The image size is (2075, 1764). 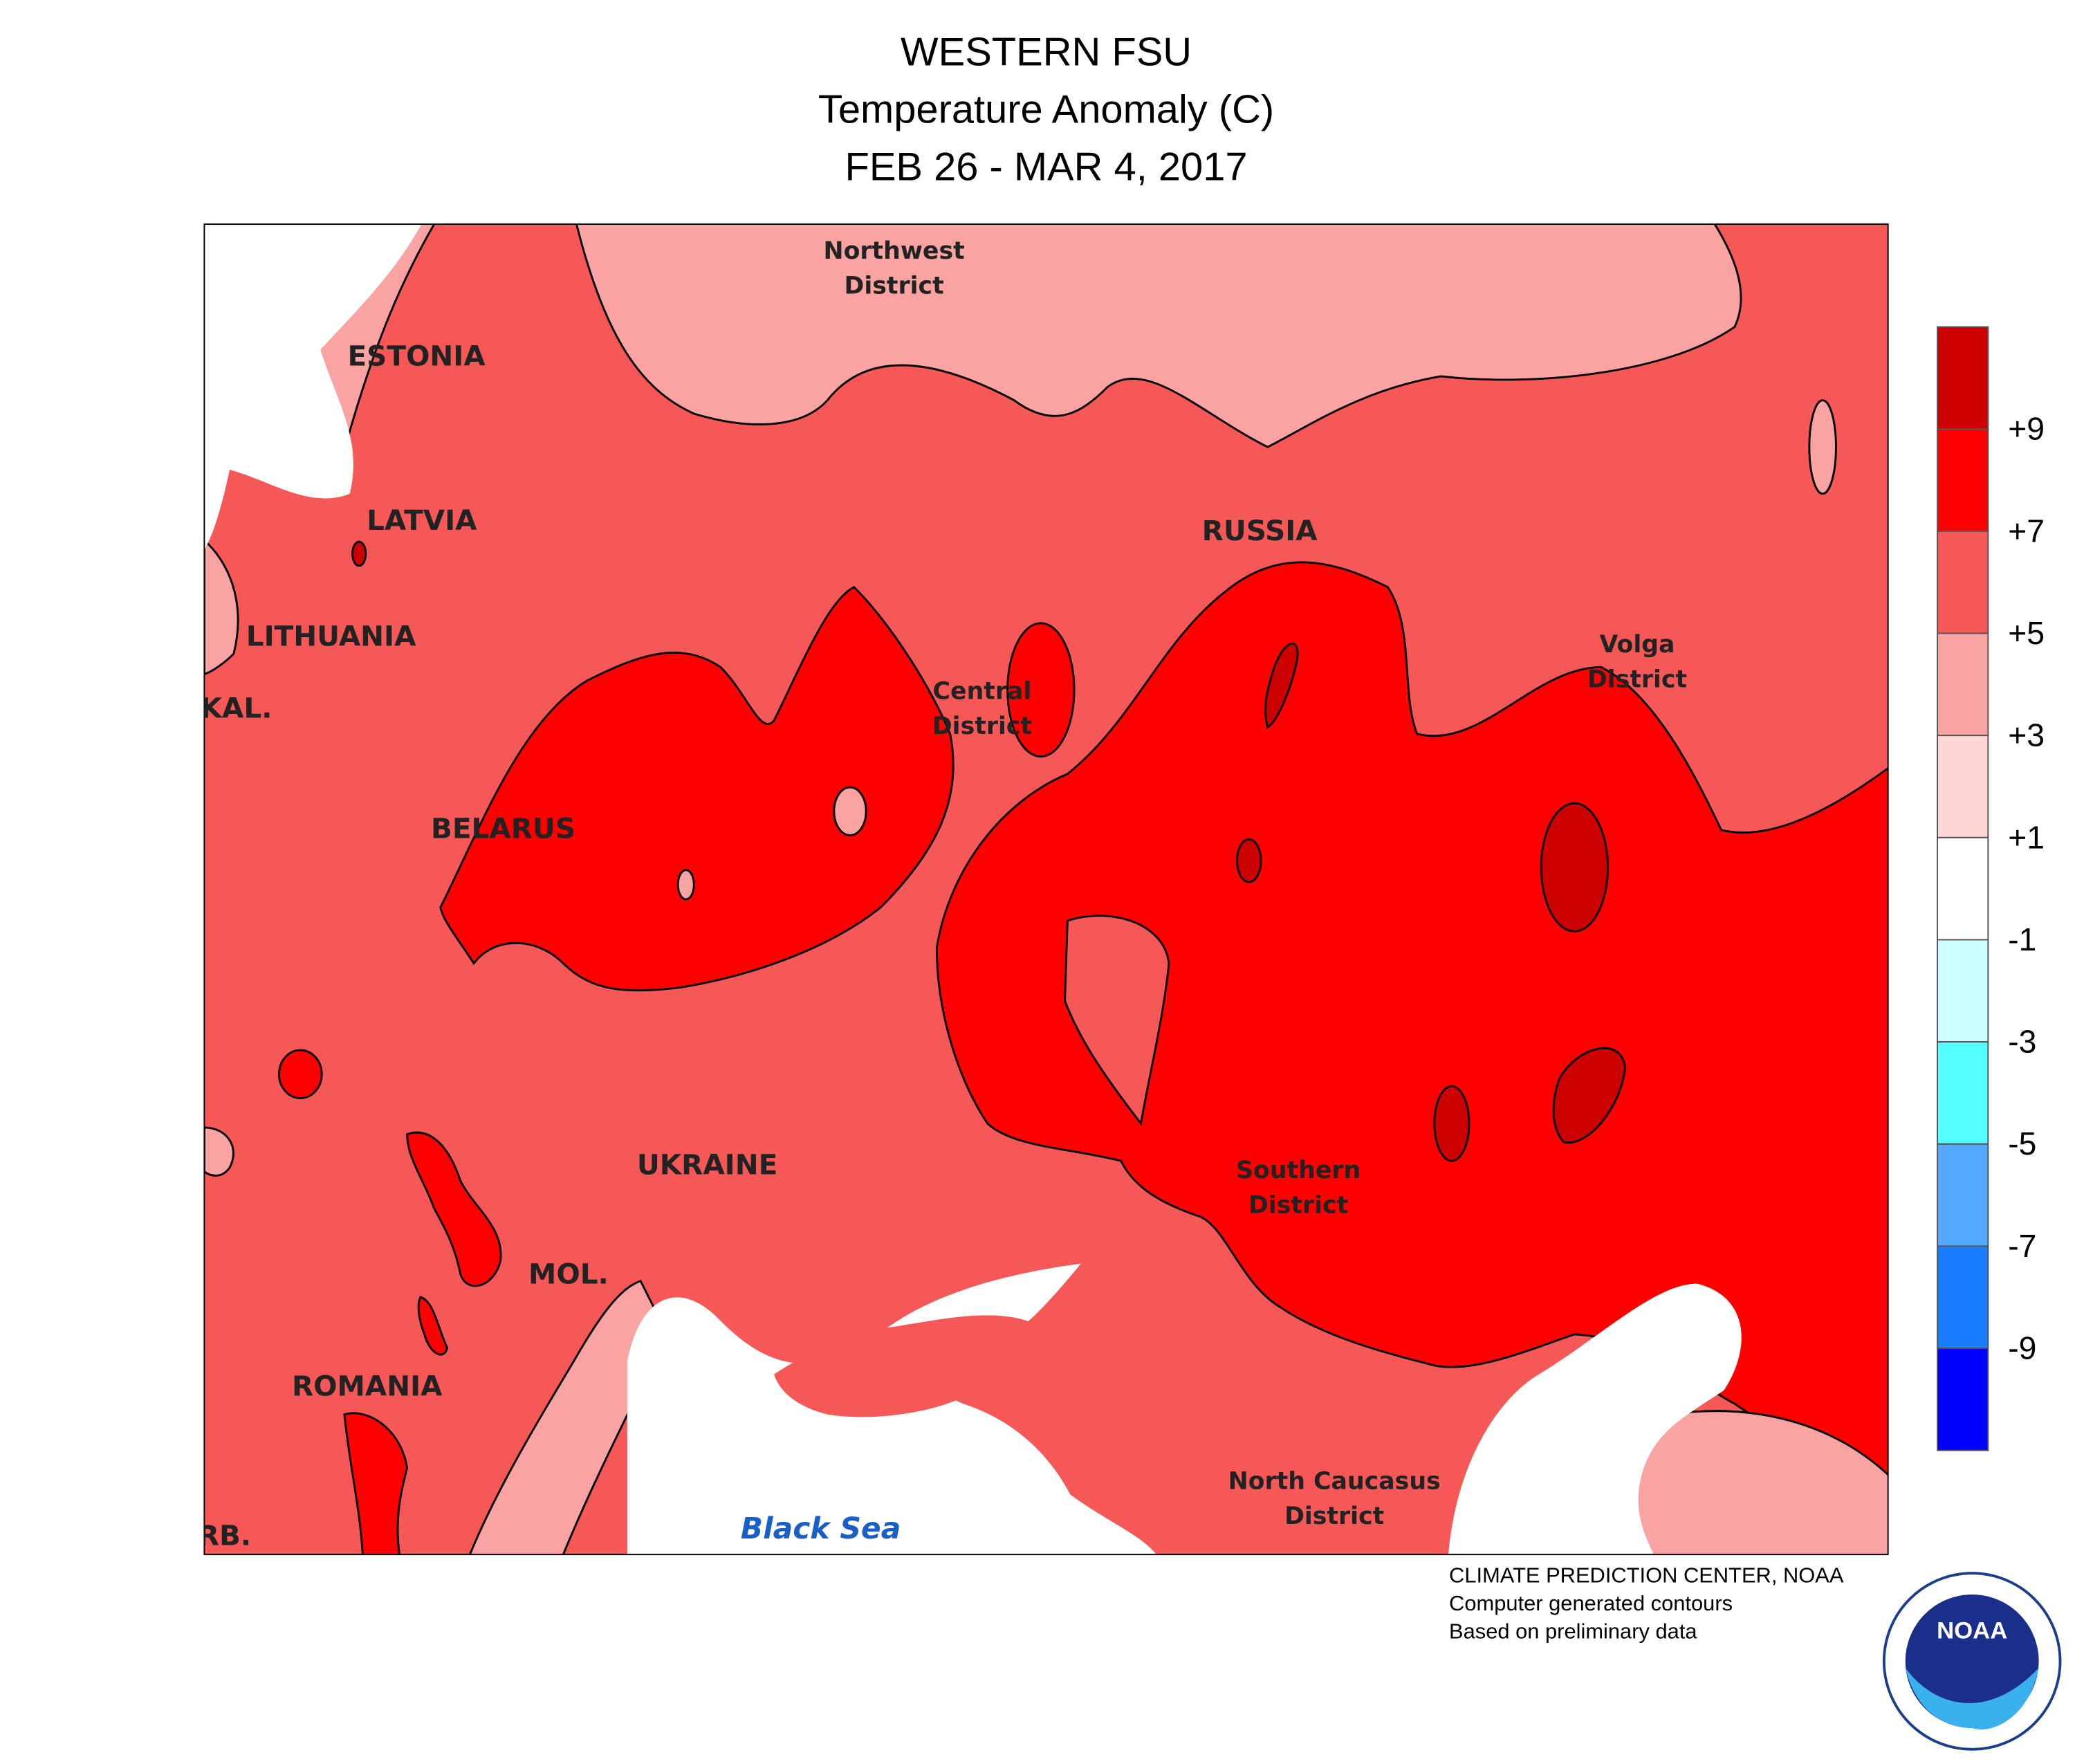 I want to click on region-label: MOL., so click(x=568, y=1274).